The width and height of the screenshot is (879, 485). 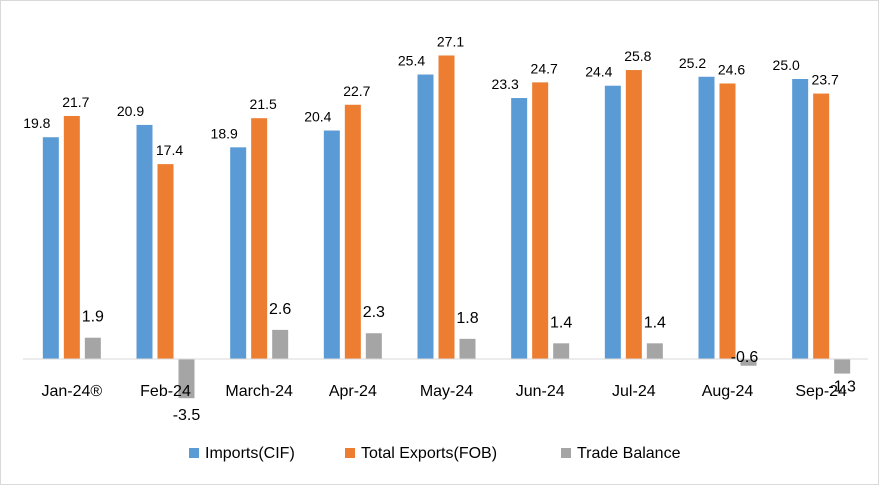 I want to click on data-label-trade-balance-3: 2.3, so click(x=374, y=312).